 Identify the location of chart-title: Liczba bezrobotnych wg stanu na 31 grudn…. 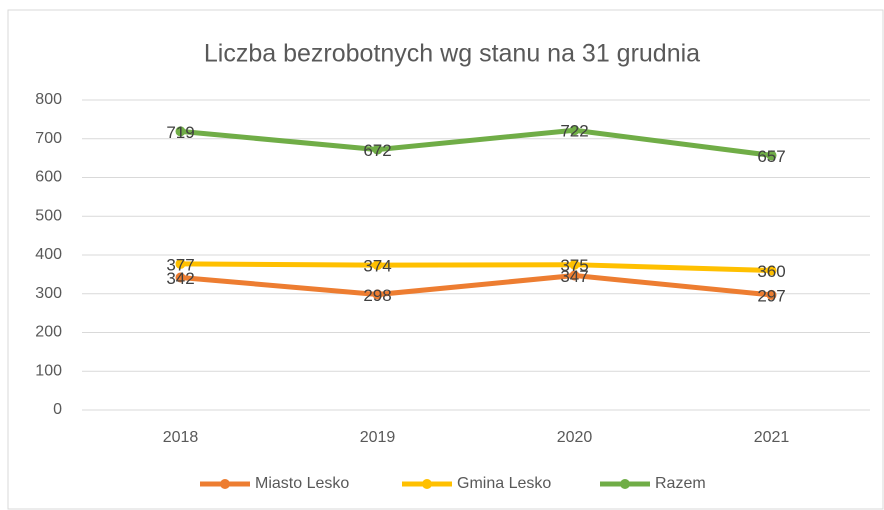
(452, 54).